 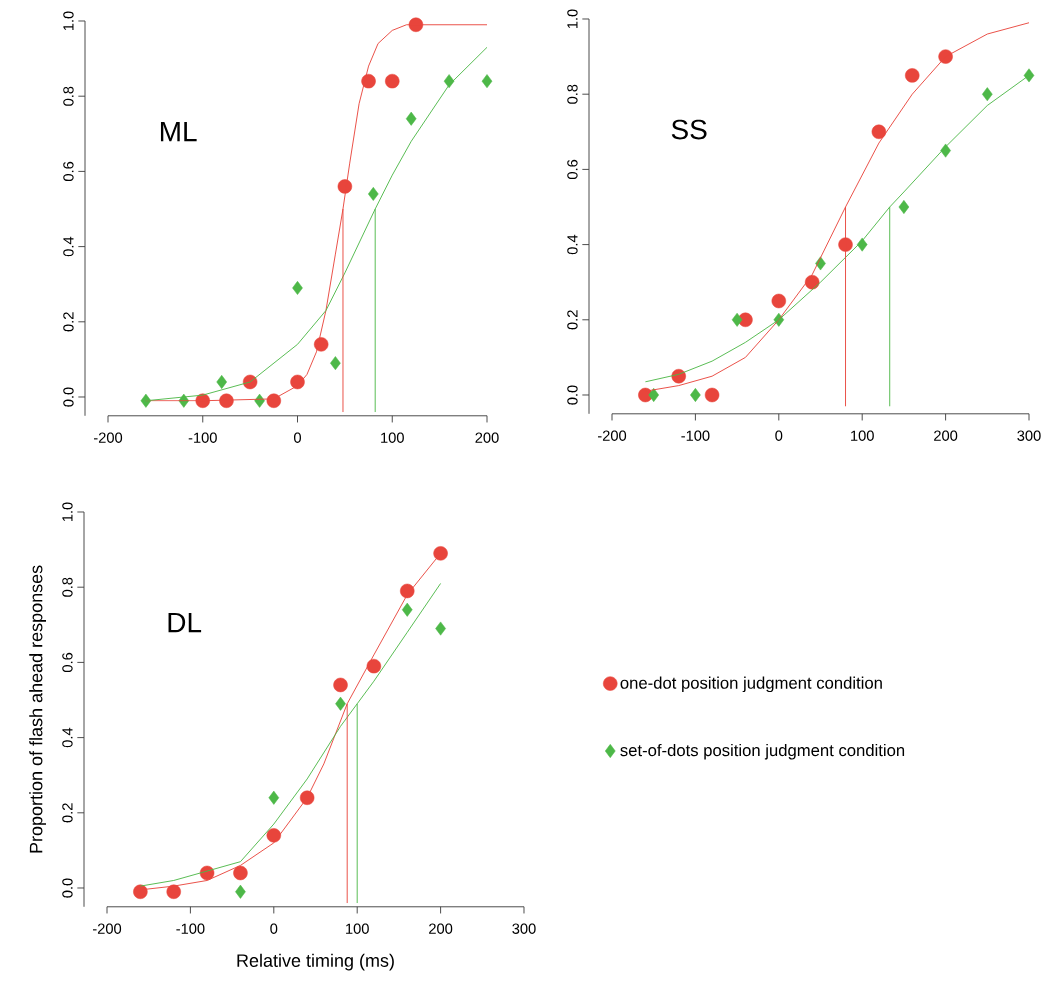 I want to click on annotation: ML, so click(x=178, y=131).